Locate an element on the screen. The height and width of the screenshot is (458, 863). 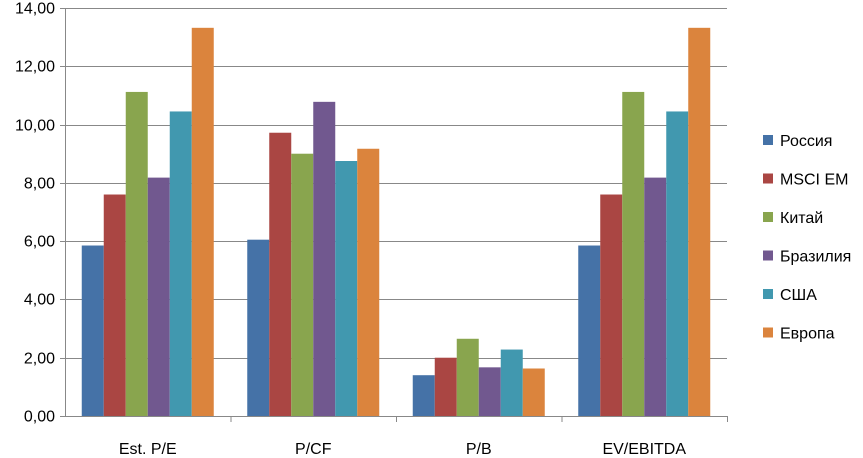
y-tick-label: 4,00 is located at coordinates (39, 300).